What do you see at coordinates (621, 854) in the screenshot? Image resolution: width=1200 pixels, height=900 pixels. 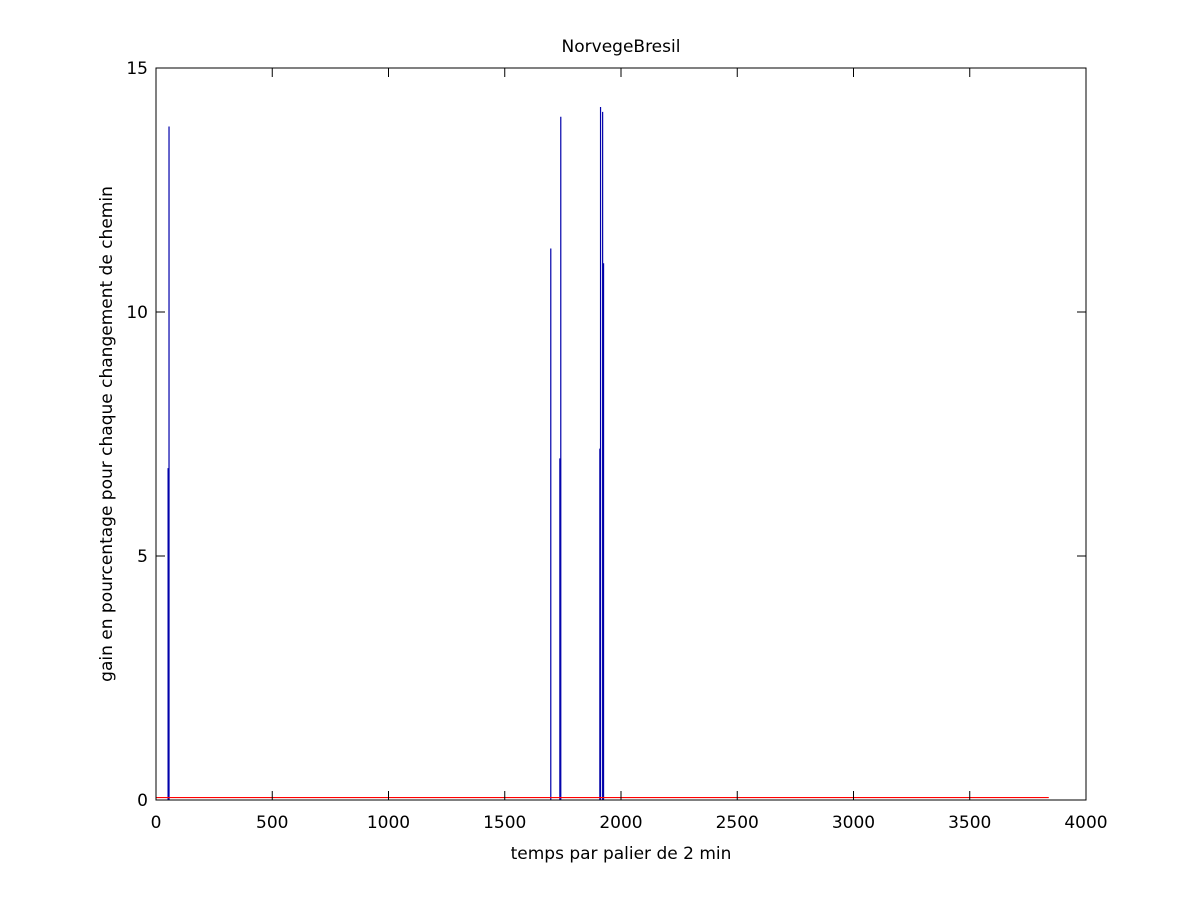 I see `x-axis-label: temps par palier de 2 min` at bounding box center [621, 854].